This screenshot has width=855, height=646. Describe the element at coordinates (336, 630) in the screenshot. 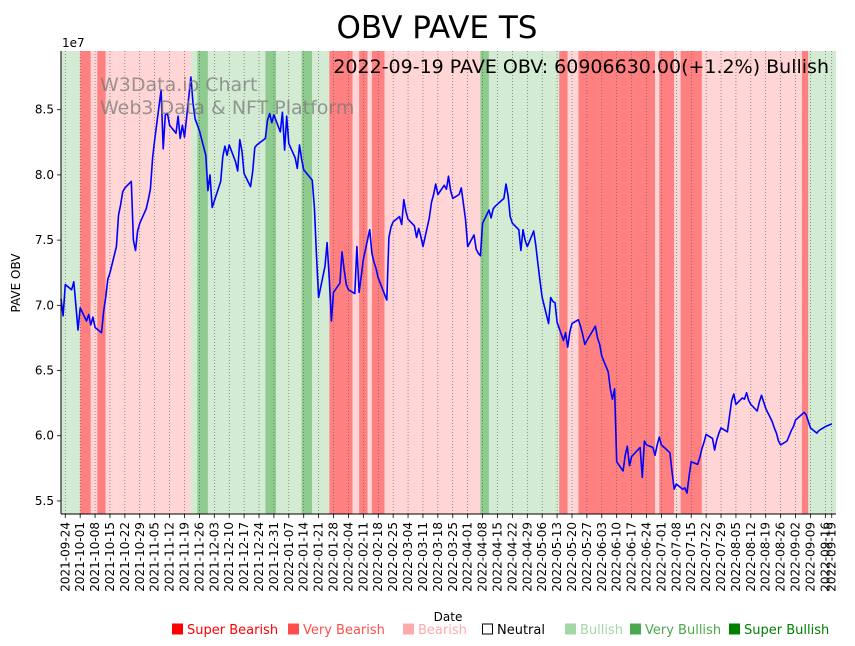

I see `legend-item-very-bearish: Very Bearish` at that location.